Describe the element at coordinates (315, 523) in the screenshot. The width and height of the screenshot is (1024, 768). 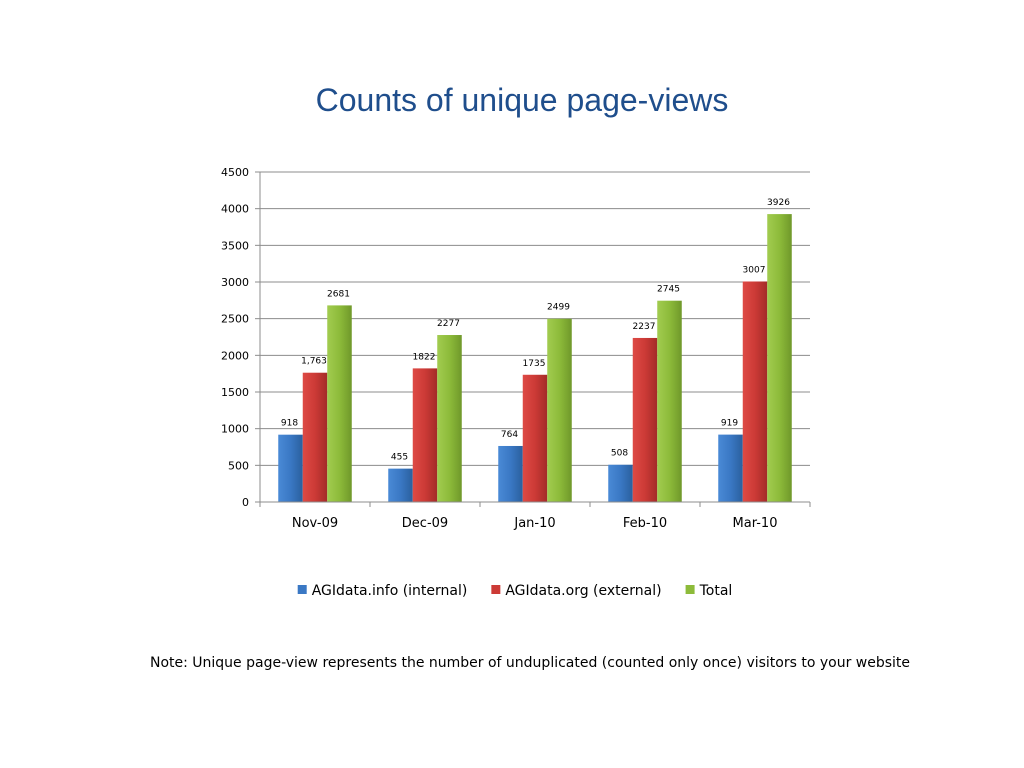
I see `x-tick-label: Nov-09` at that location.